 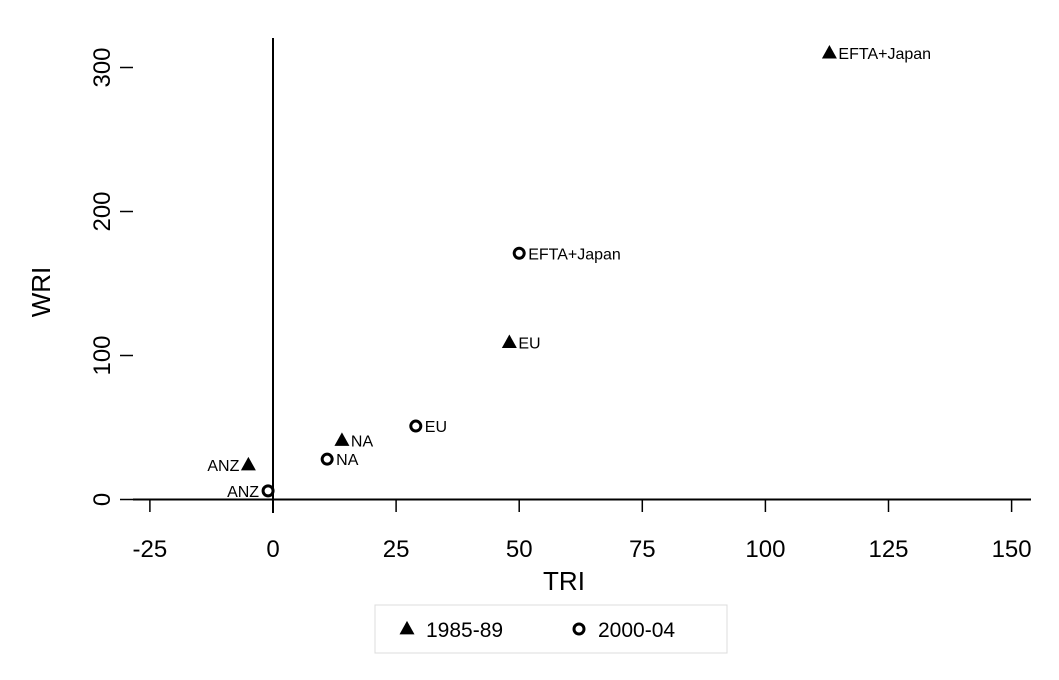 I want to click on legend: 1985-89 2000-04, so click(x=551, y=629).